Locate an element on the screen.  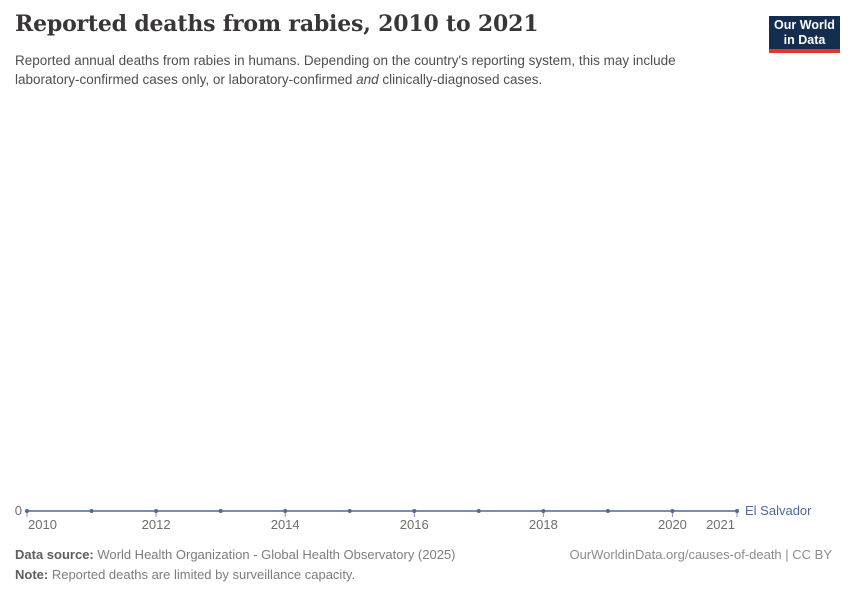
x-axis-tick-label: 2021 is located at coordinates (720, 524).